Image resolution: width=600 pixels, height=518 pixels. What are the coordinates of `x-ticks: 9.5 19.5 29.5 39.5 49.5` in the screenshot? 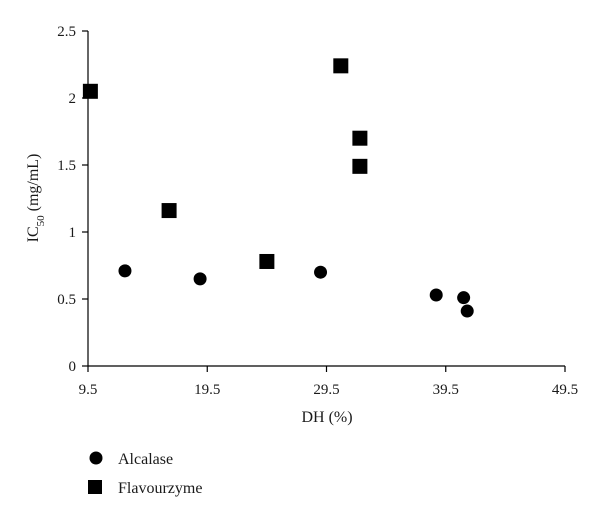 It's located at (328, 382).